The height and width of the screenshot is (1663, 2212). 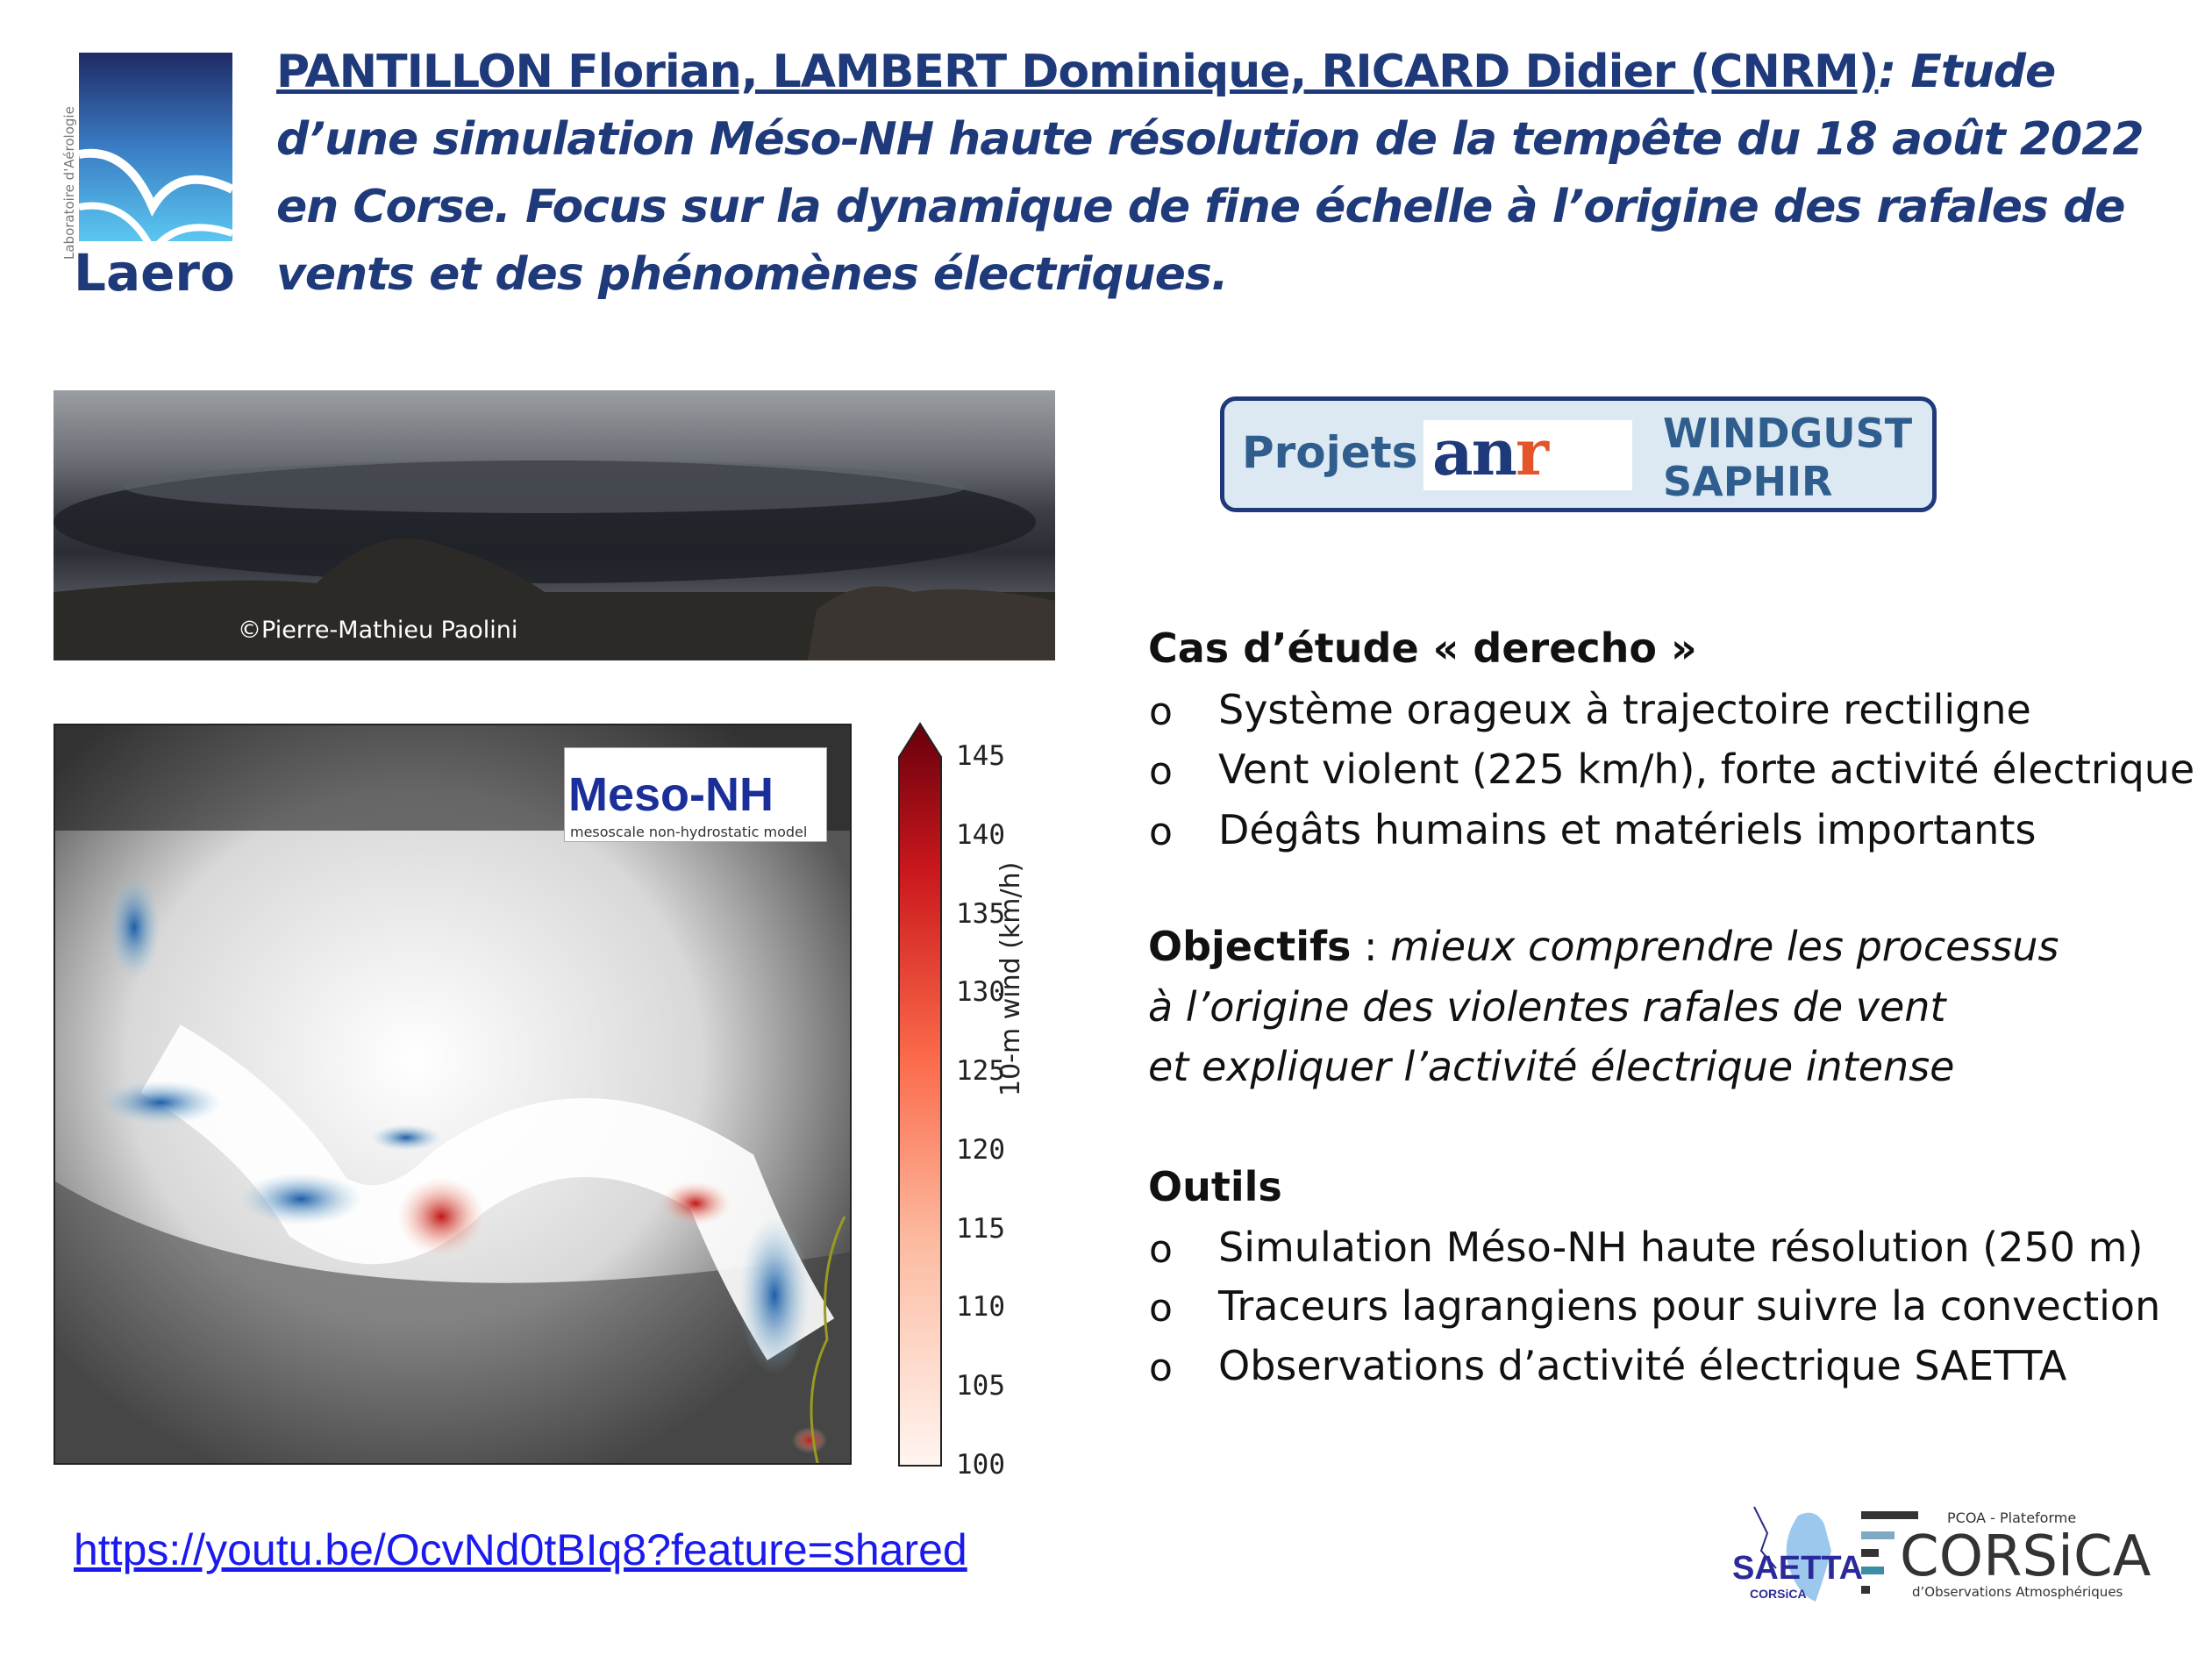 I want to click on colorbar-label: 10-m wind (km/h), so click(x=1010, y=978).